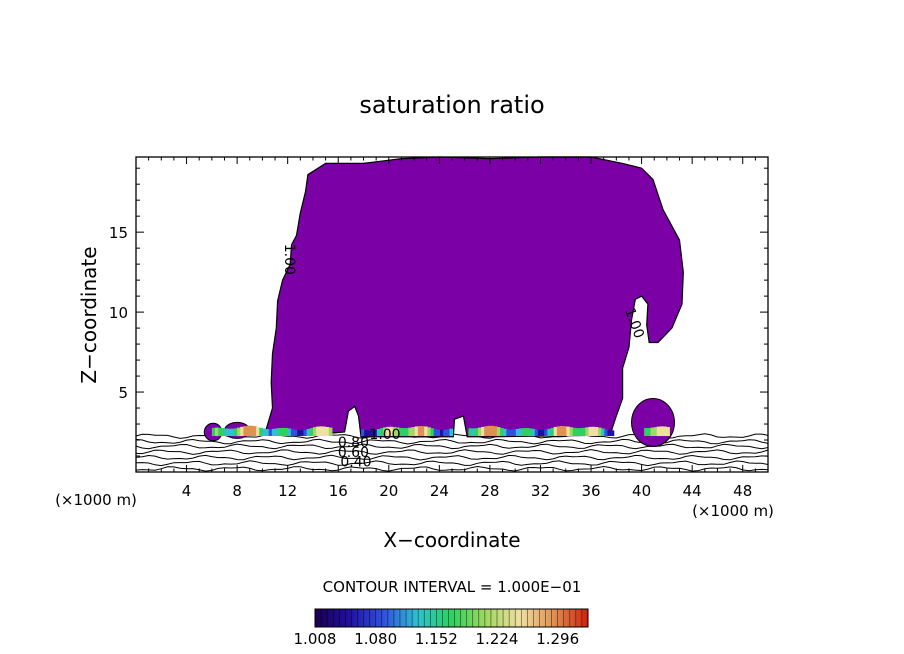 This screenshot has width=904, height=654. I want to click on x-unit-left: (×1000 m), so click(96, 500).